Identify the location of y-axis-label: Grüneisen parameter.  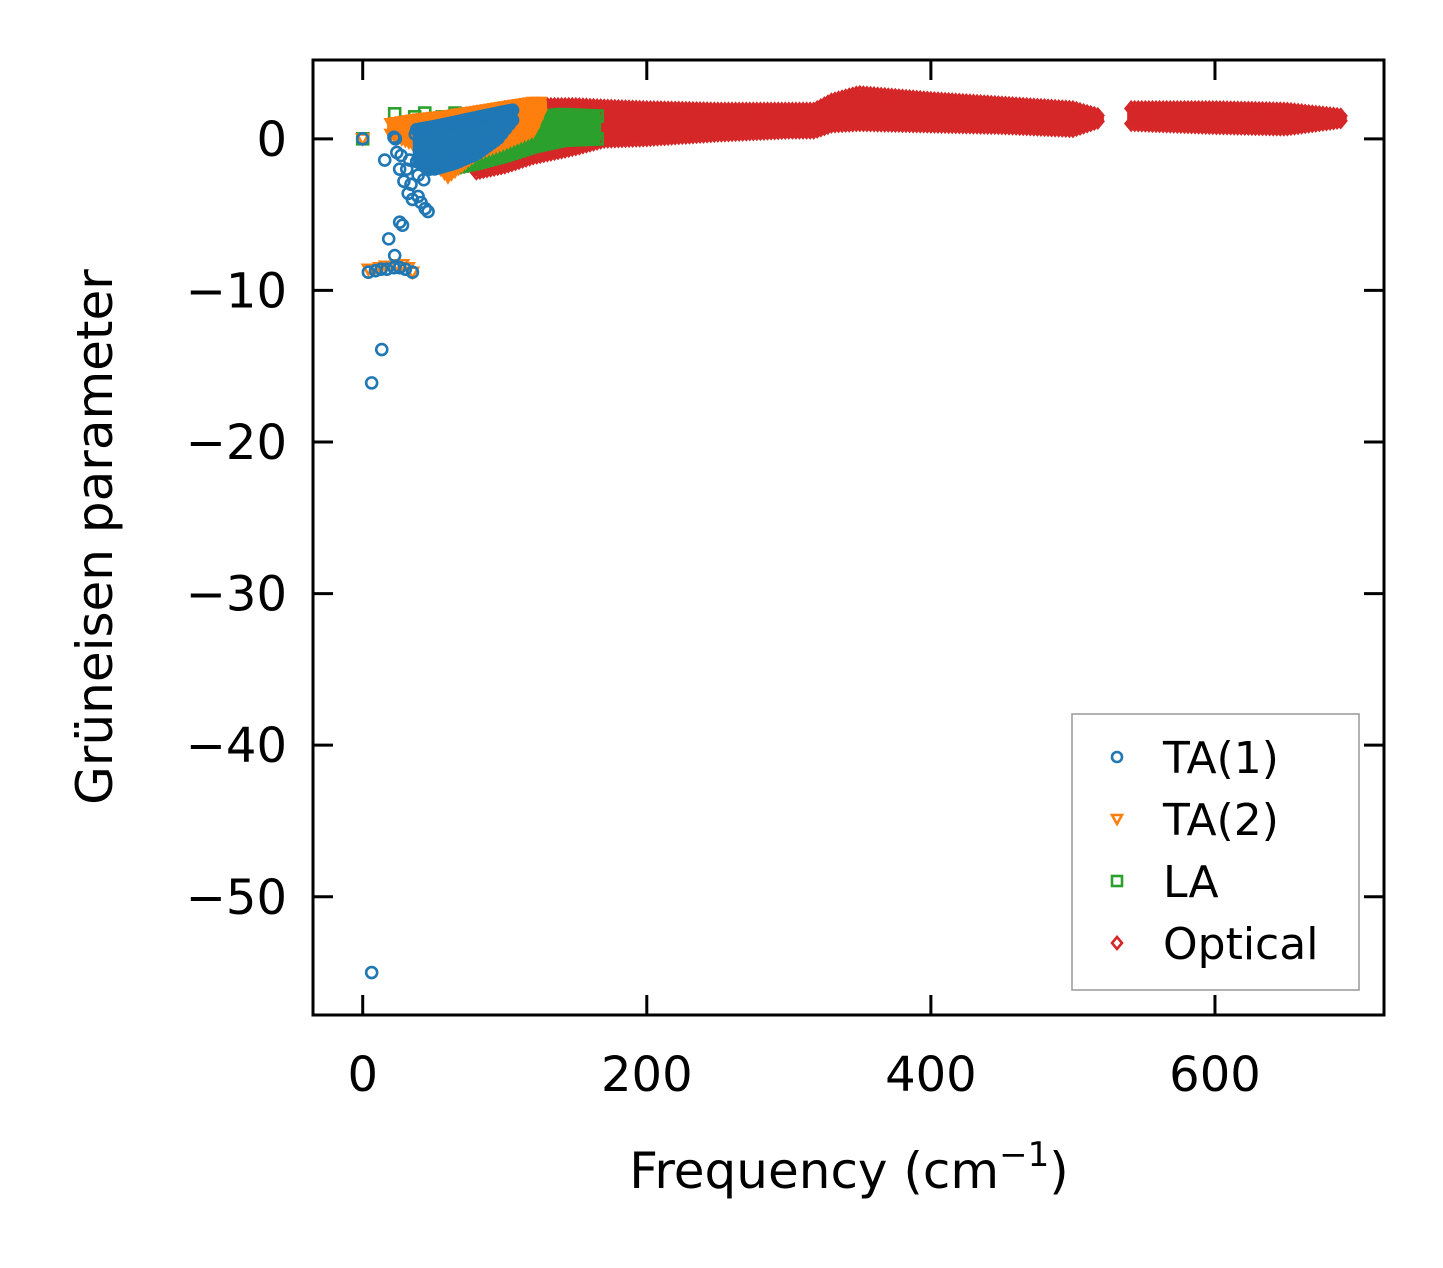
(95, 537).